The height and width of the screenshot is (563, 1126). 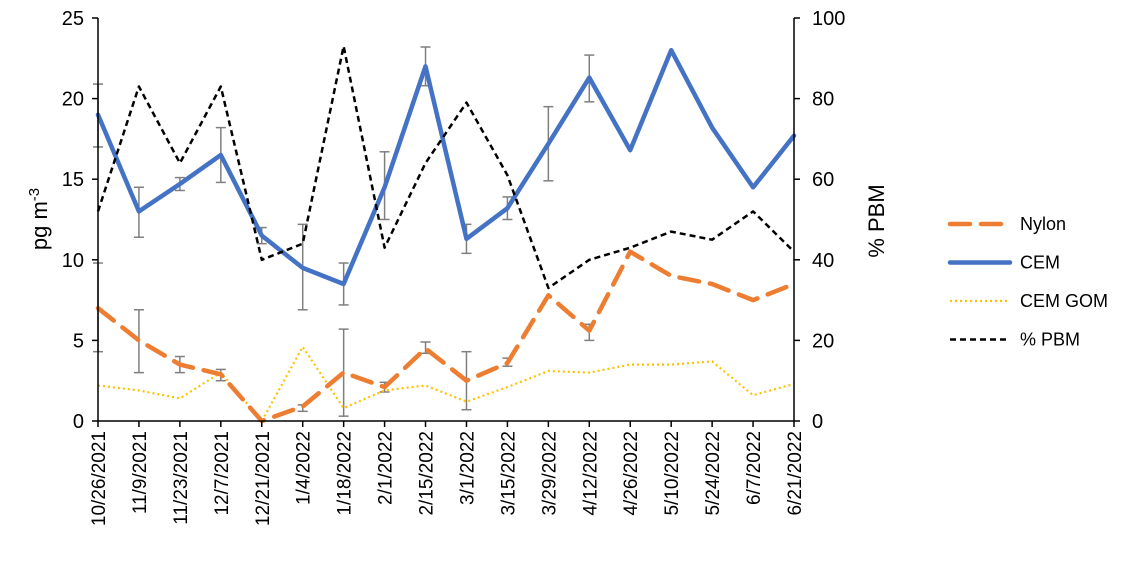 What do you see at coordinates (823, 100) in the screenshot?
I see `y2-tick-label: 80` at bounding box center [823, 100].